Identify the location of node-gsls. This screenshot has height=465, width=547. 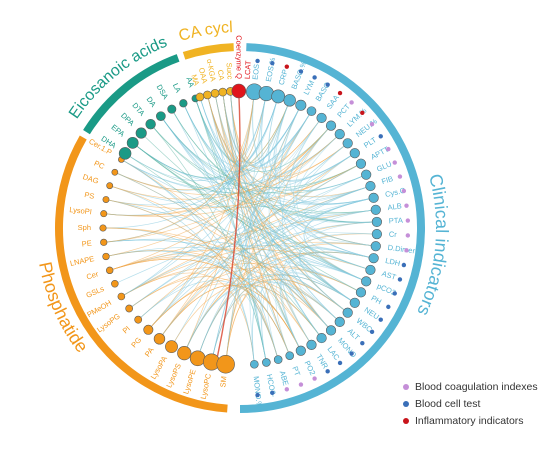
(115, 283).